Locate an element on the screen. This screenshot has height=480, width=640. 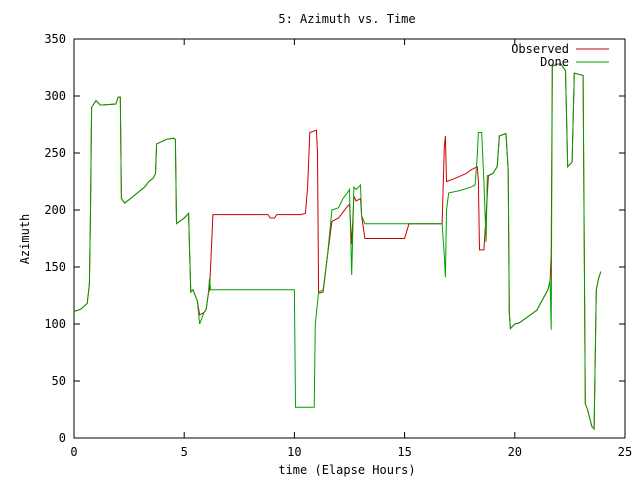
x-tick-label: 15 is located at coordinates (404, 452).